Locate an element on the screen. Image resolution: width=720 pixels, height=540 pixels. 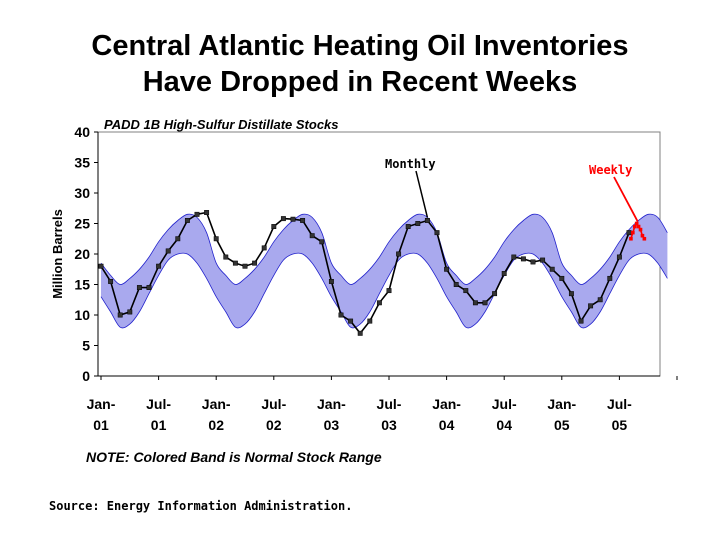
y-tick-label: 10 is located at coordinates (82, 315).